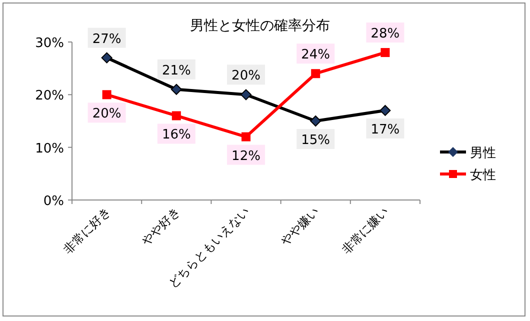  Describe the element at coordinates (385, 34) in the screenshot. I see `data-label: 28%` at that location.